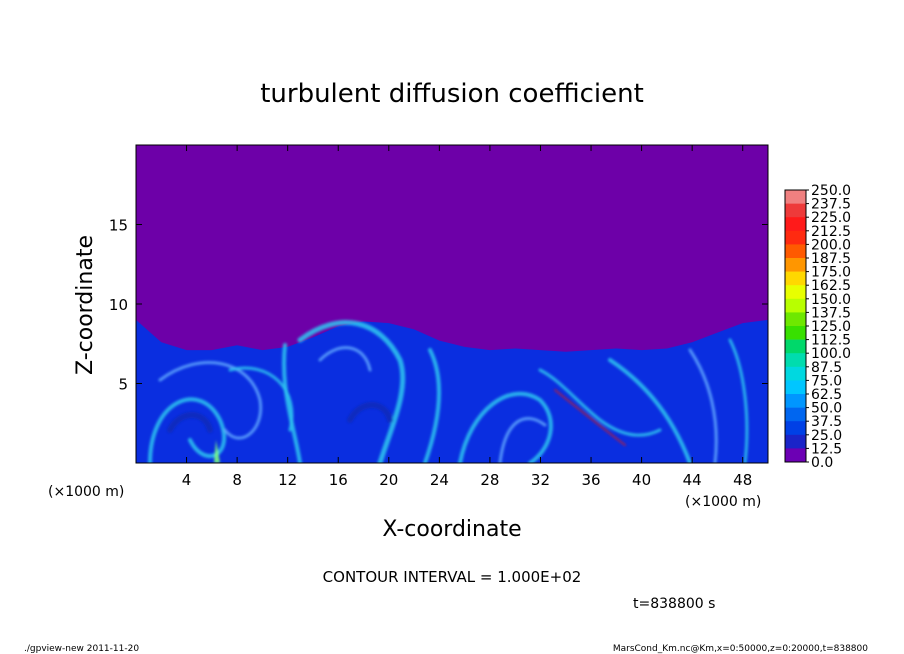 The width and height of the screenshot is (904, 654). I want to click on colorbar-label: 0.0, so click(822, 463).